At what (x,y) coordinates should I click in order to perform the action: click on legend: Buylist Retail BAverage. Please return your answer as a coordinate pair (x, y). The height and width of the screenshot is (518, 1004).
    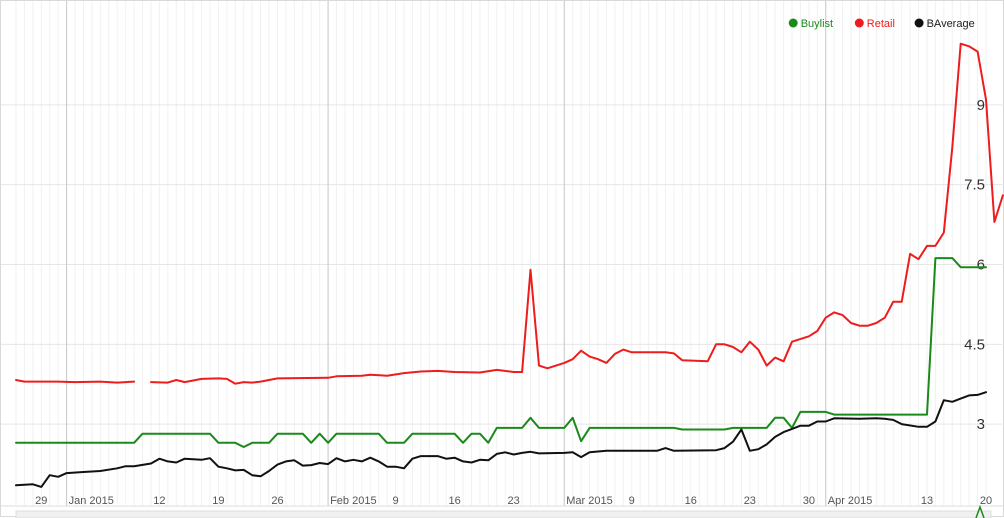
    Looking at the image, I should click on (881, 24).